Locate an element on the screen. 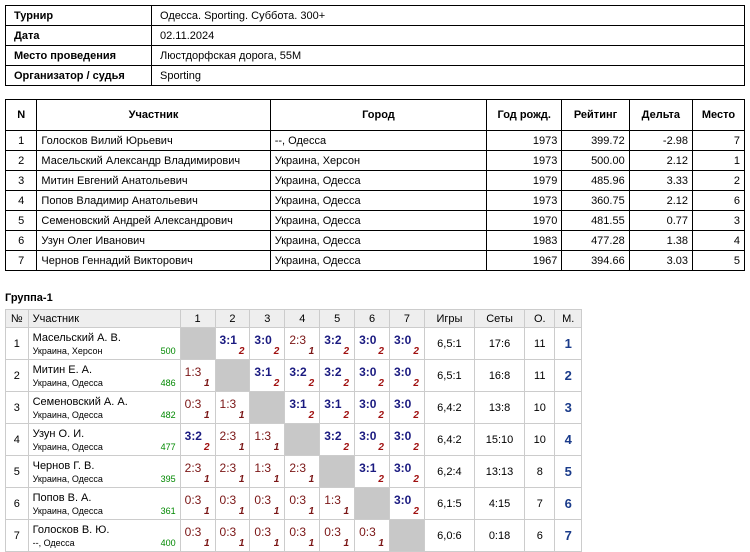 The width and height of the screenshot is (750, 552). player-info: Митин Е. А. Украина, Одесса 486 is located at coordinates (104, 375).